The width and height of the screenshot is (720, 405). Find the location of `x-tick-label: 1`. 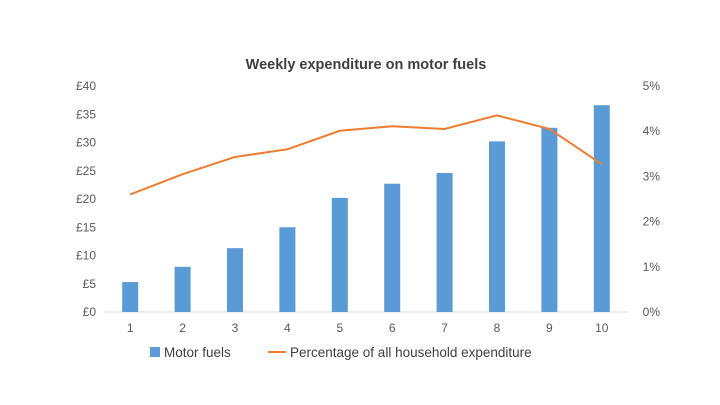

x-tick-label: 1 is located at coordinates (130, 328).